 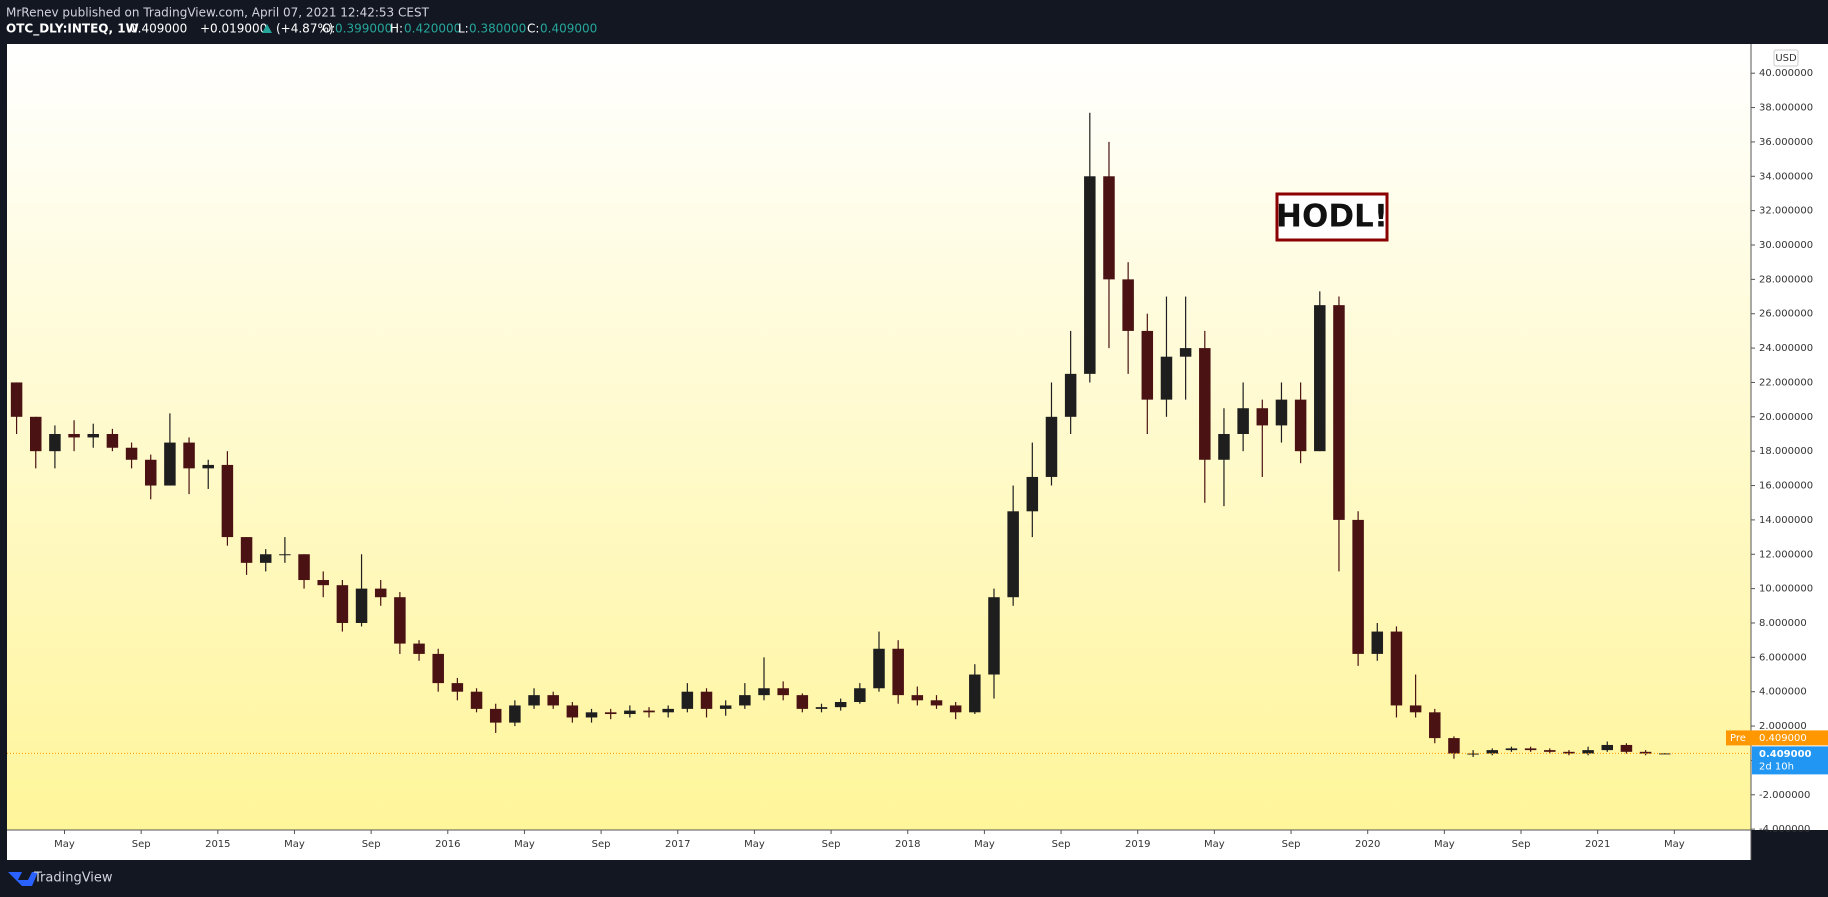 What do you see at coordinates (1776, 766) in the screenshot?
I see `countdown: 2d 10h` at bounding box center [1776, 766].